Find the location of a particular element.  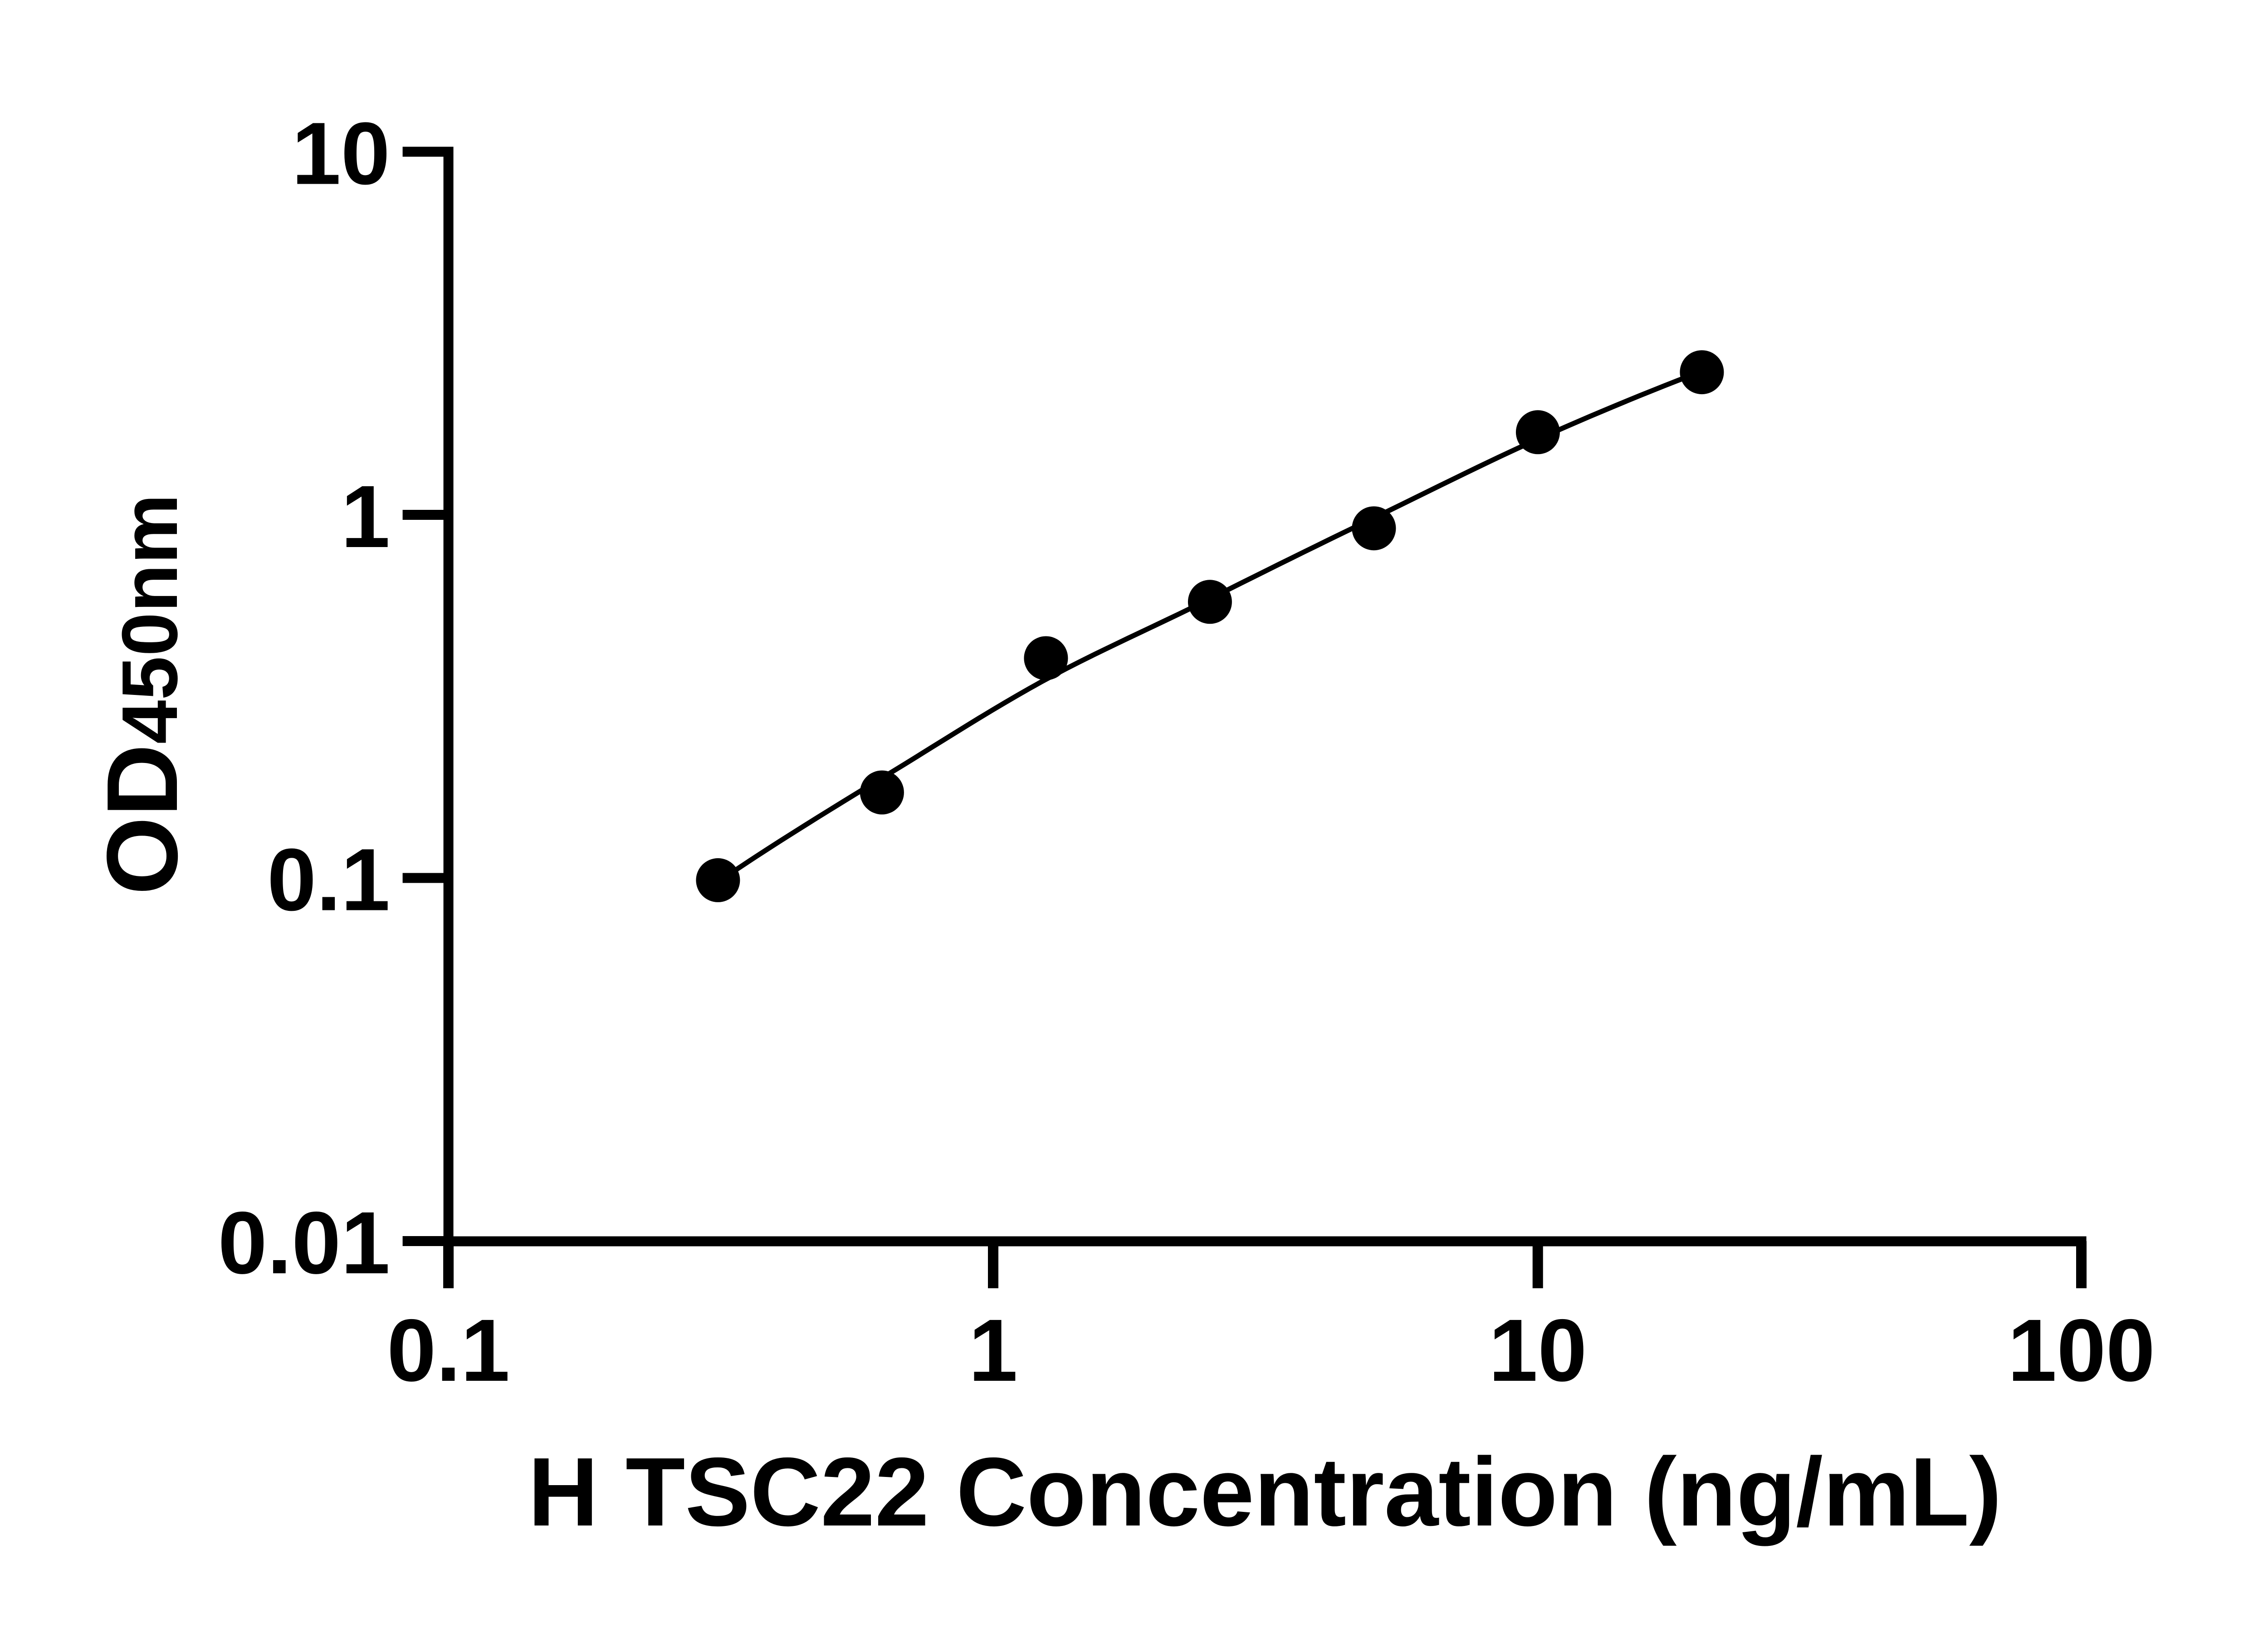

svg-text: 100 is located at coordinates (2081, 1350).